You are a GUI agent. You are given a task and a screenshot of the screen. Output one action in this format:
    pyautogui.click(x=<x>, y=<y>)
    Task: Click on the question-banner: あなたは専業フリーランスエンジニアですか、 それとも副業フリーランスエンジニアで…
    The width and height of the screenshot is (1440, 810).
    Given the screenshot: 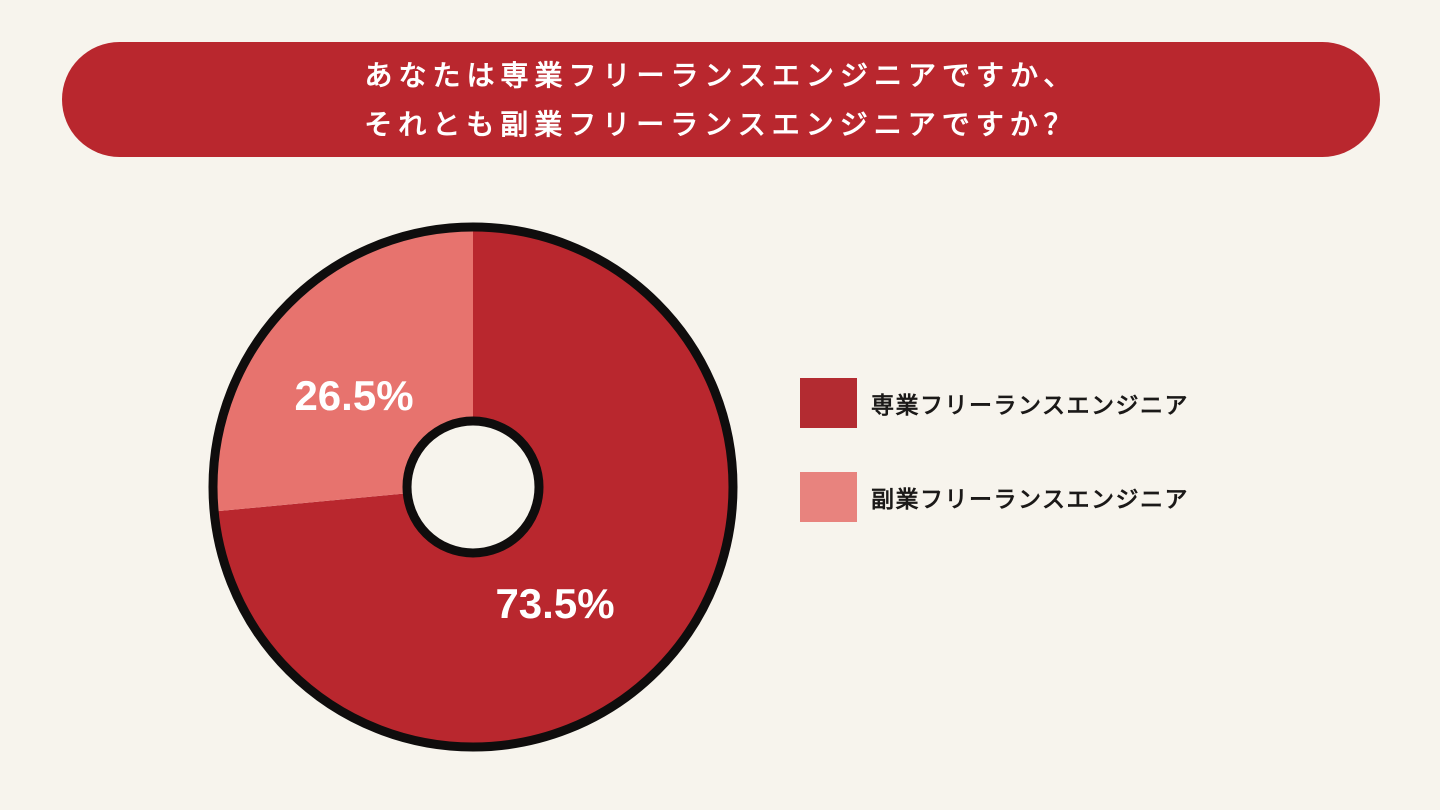 What is the action you would take?
    pyautogui.click(x=721, y=99)
    